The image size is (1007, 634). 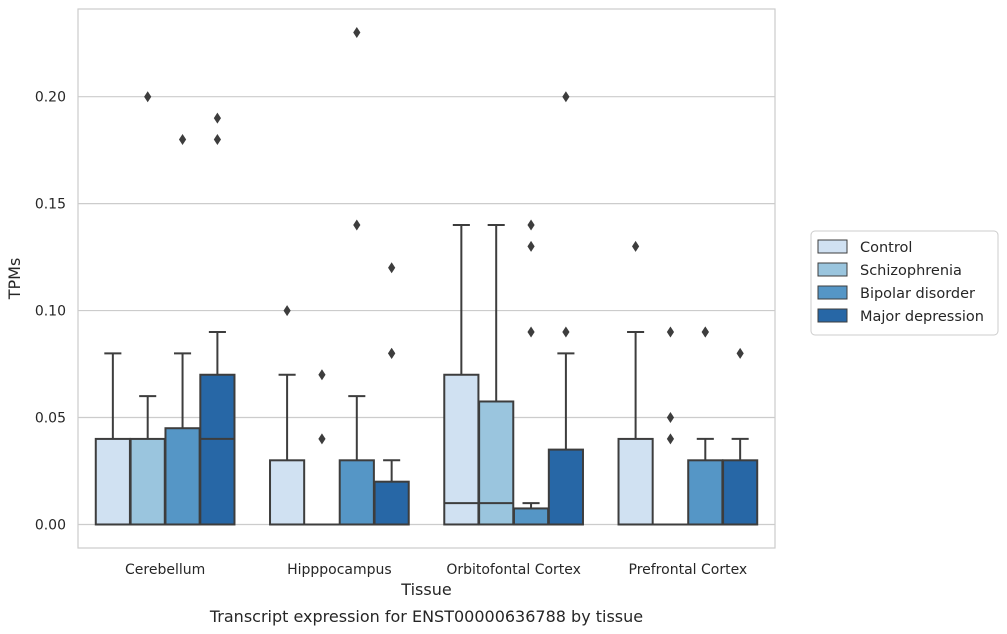 I want to click on y-tick-label: 0.05, so click(x=50, y=419).